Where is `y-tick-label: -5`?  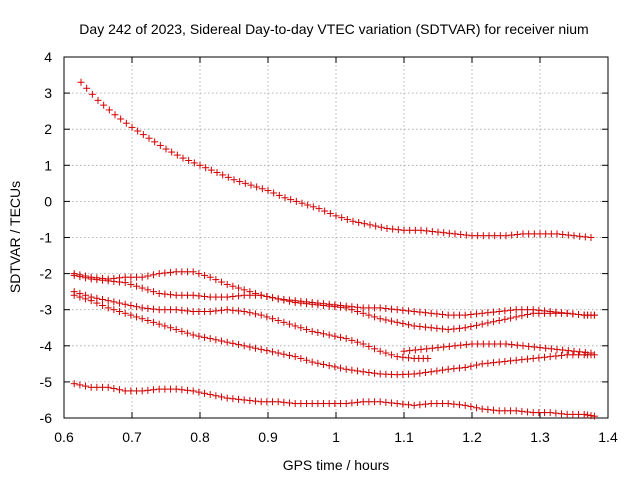 y-tick-label: -5 is located at coordinates (46, 382).